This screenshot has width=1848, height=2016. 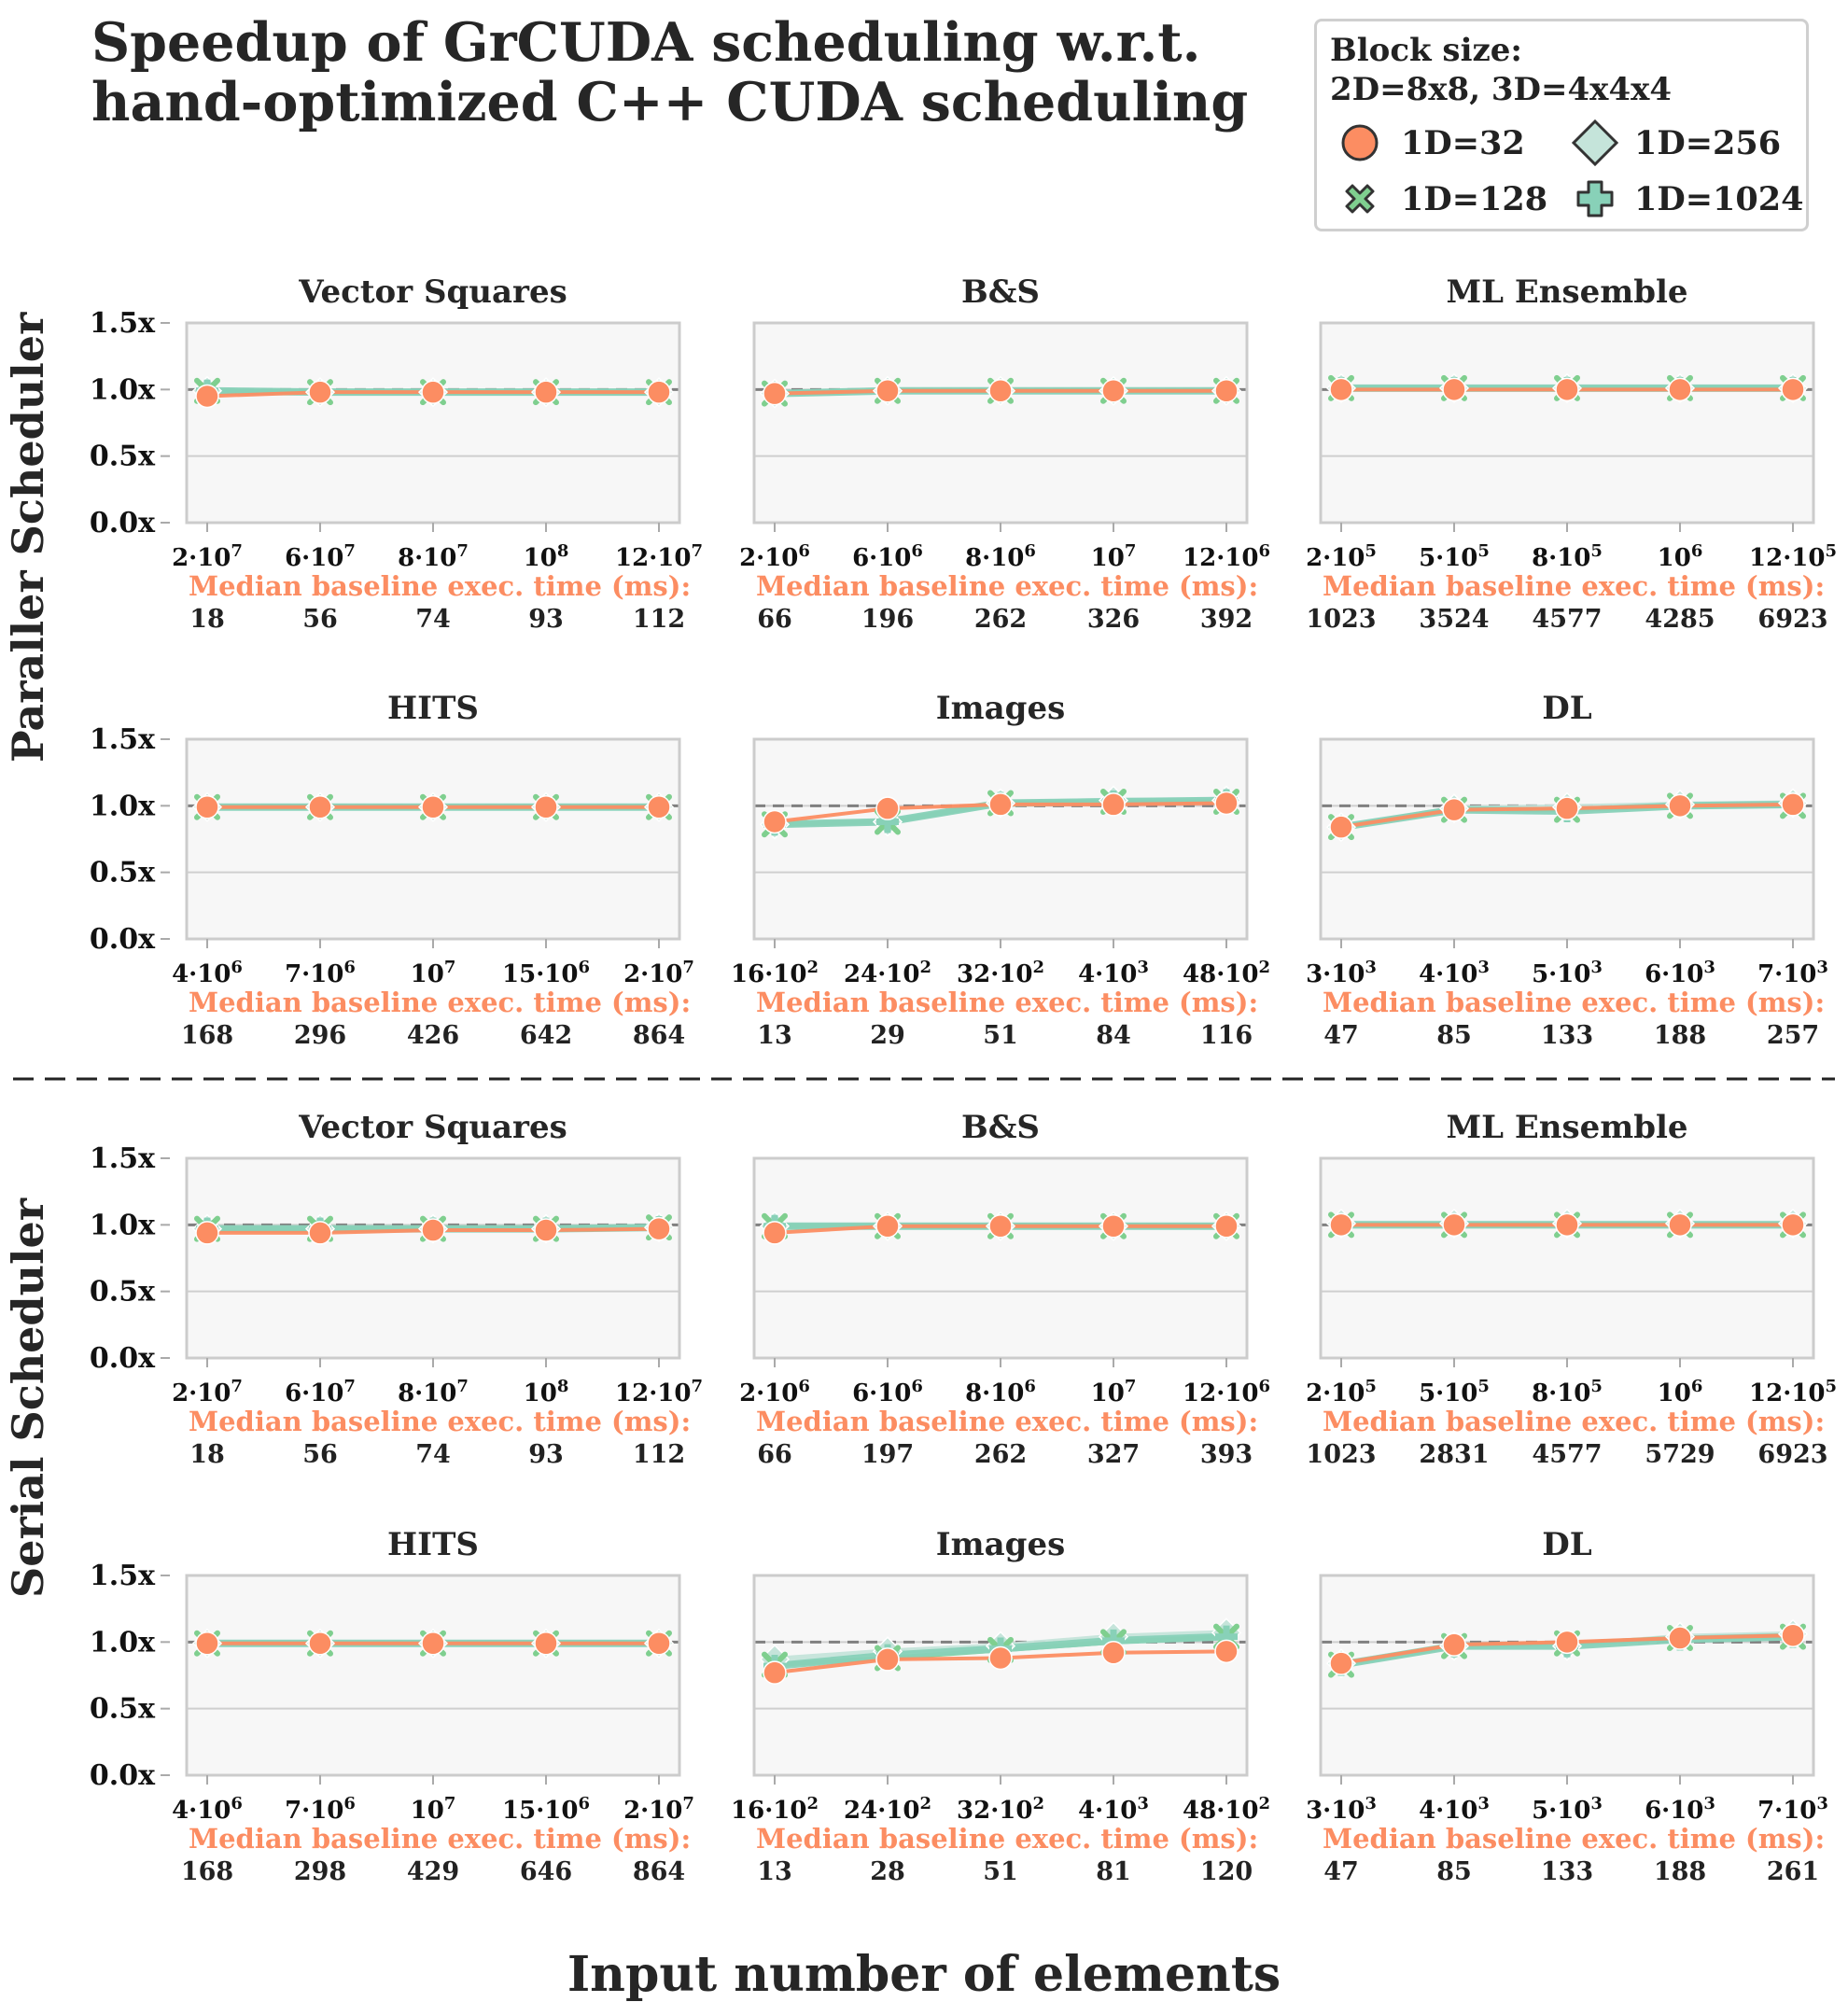 What do you see at coordinates (1341, 1871) in the screenshot?
I see `baseline-value: 47` at bounding box center [1341, 1871].